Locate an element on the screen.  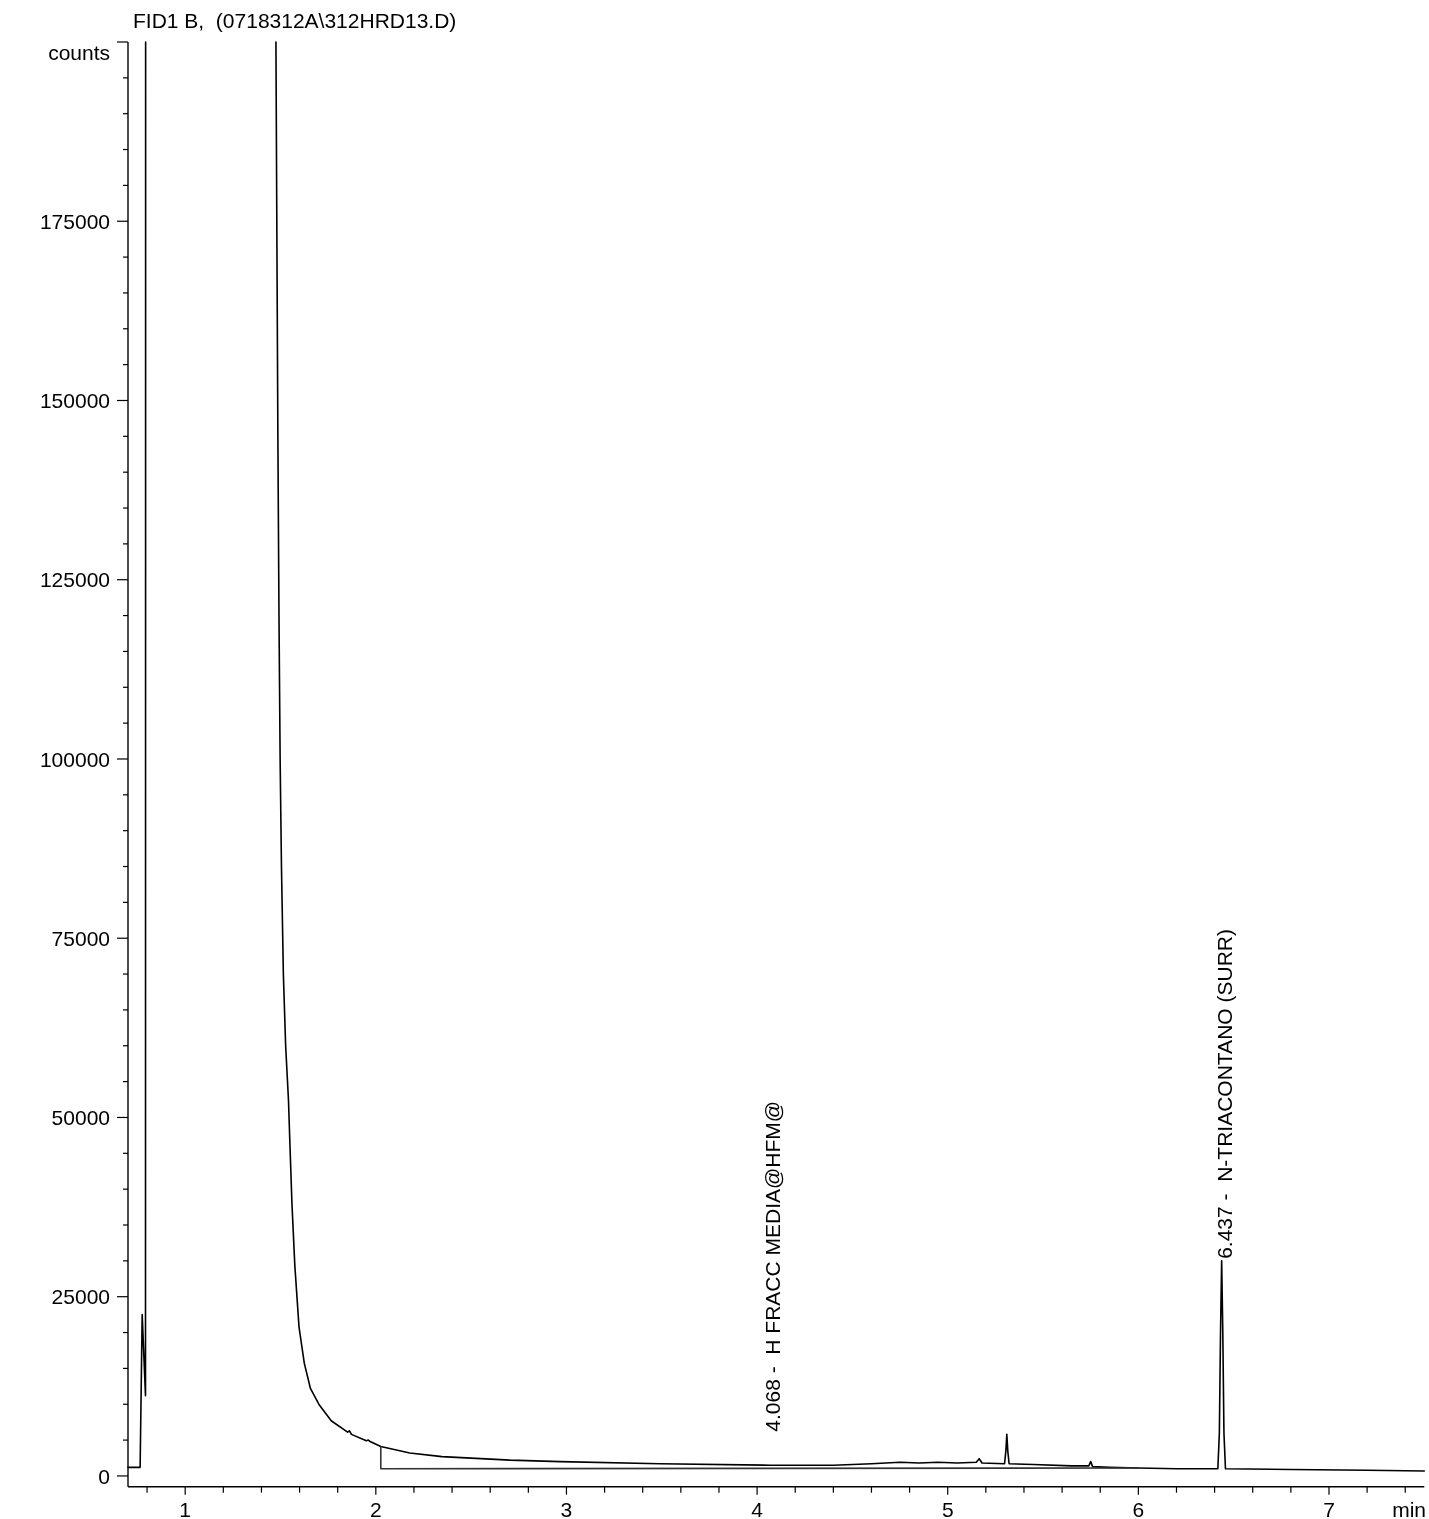
x-axis-title: min is located at coordinates (1409, 1508).